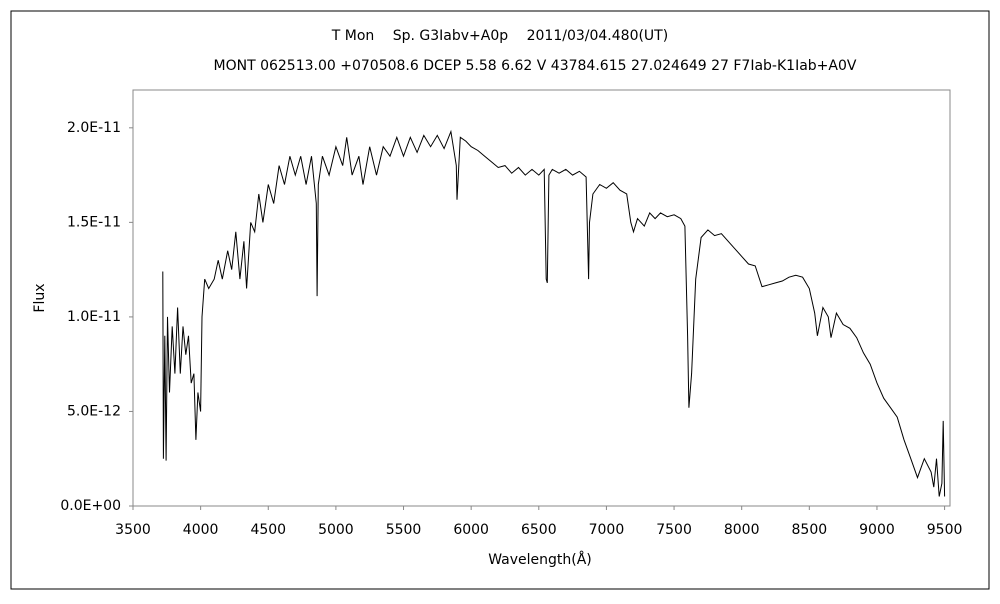 The width and height of the screenshot is (1000, 604). Describe the element at coordinates (742, 530) in the screenshot. I see `x-tick-label: 8000` at that location.